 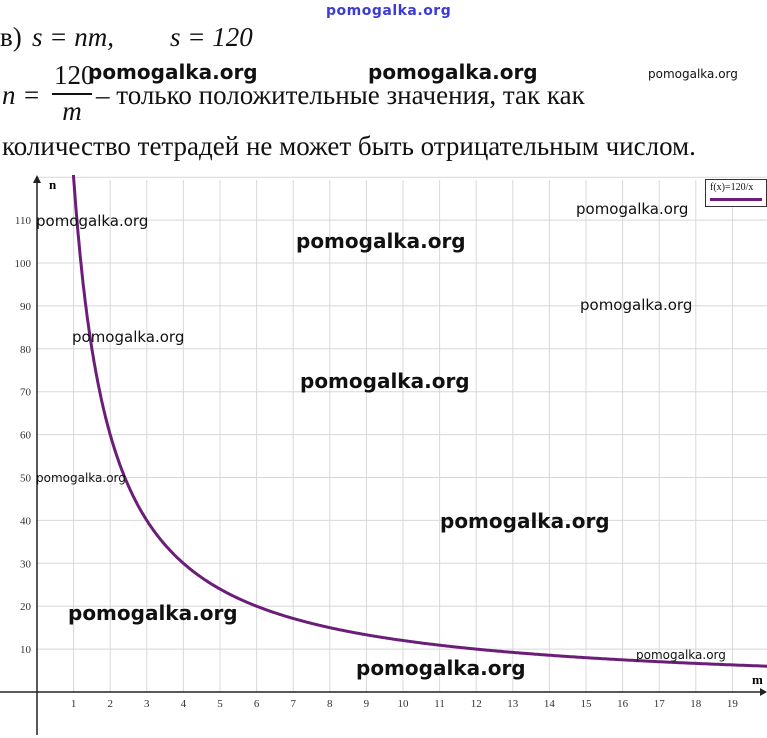 What do you see at coordinates (220, 704) in the screenshot?
I see `x-tick-label: 5` at bounding box center [220, 704].